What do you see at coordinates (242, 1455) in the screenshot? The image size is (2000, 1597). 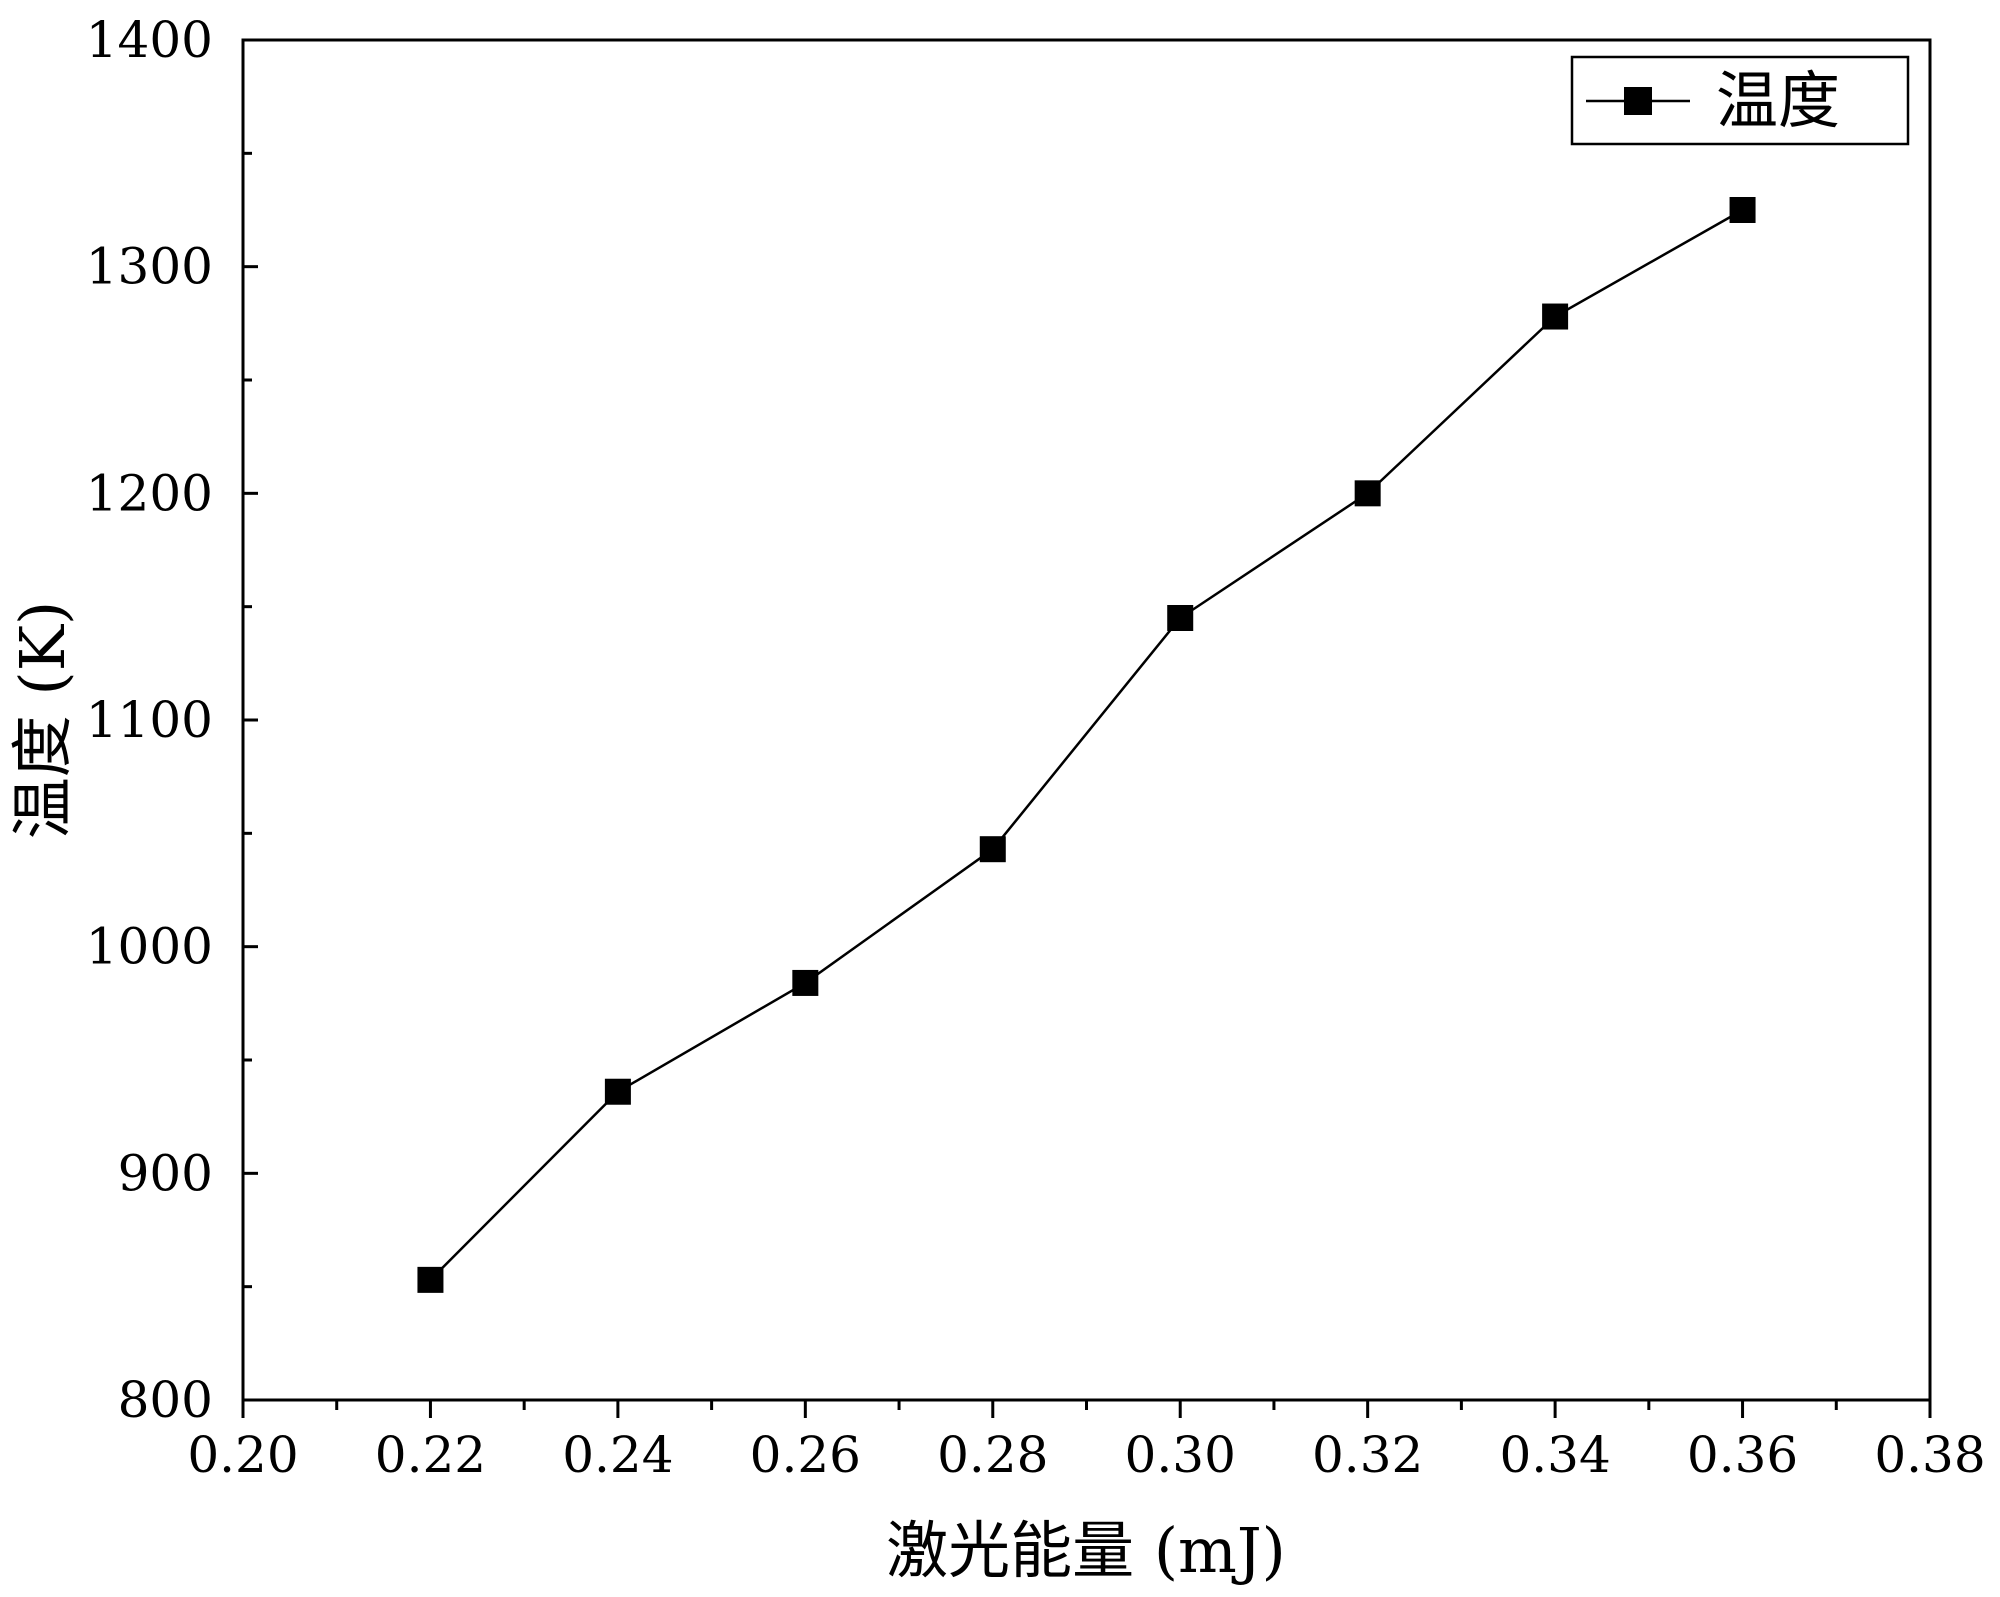 I see `x-tick-label: 0.20` at bounding box center [242, 1455].